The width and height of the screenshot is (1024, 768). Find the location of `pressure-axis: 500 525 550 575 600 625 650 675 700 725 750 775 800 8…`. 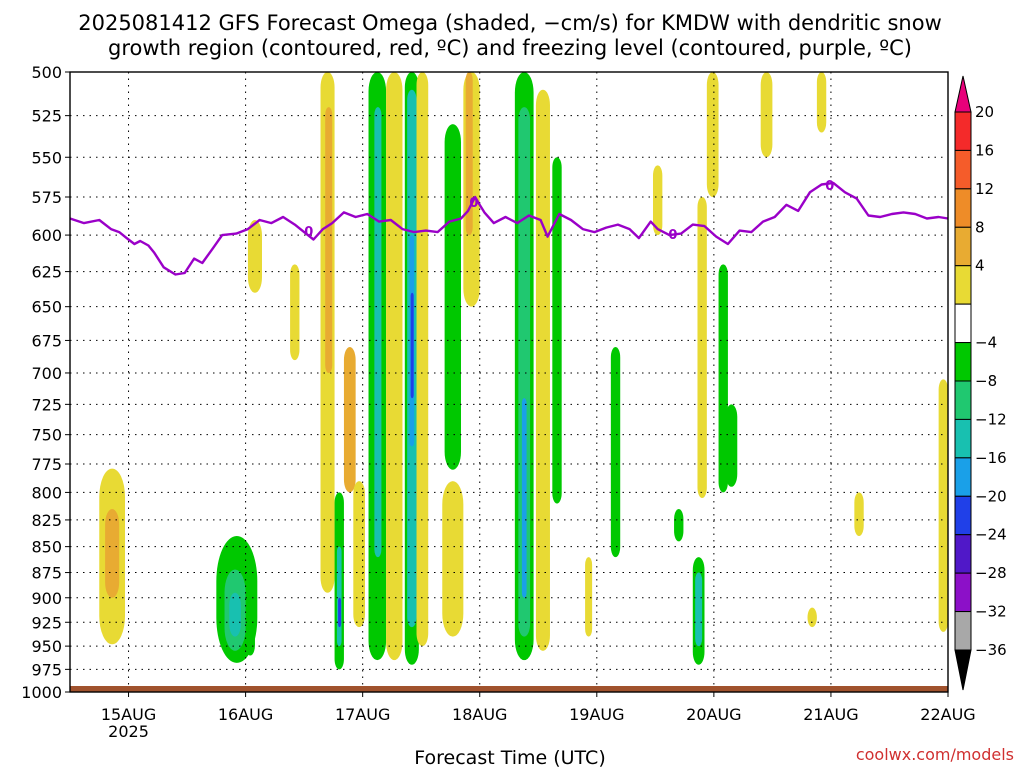

pressure-axis: 500 525 550 575 600 625 650 675 700 725 750 775 800 8… is located at coordinates (45, 382).